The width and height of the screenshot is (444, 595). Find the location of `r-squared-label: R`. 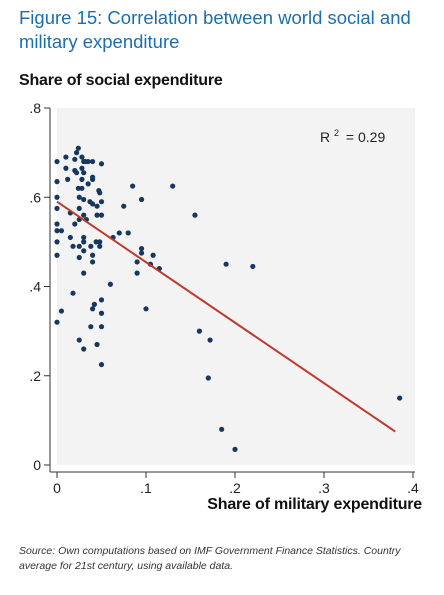

r-squared-label: R is located at coordinates (325, 137).